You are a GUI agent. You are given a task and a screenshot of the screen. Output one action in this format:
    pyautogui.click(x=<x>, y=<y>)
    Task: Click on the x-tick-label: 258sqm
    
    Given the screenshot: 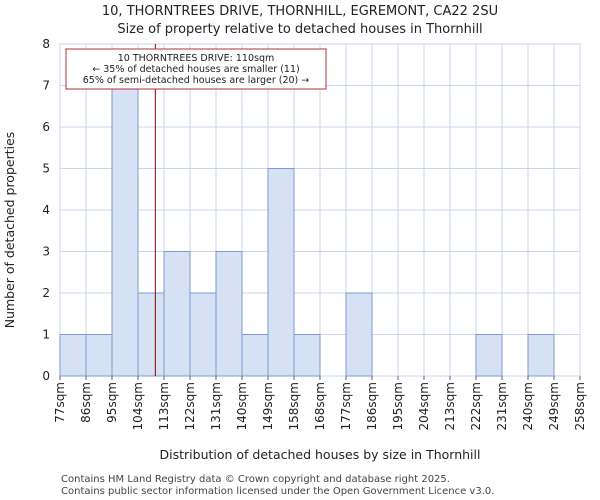 What is the action you would take?
    pyautogui.click(x=580, y=406)
    